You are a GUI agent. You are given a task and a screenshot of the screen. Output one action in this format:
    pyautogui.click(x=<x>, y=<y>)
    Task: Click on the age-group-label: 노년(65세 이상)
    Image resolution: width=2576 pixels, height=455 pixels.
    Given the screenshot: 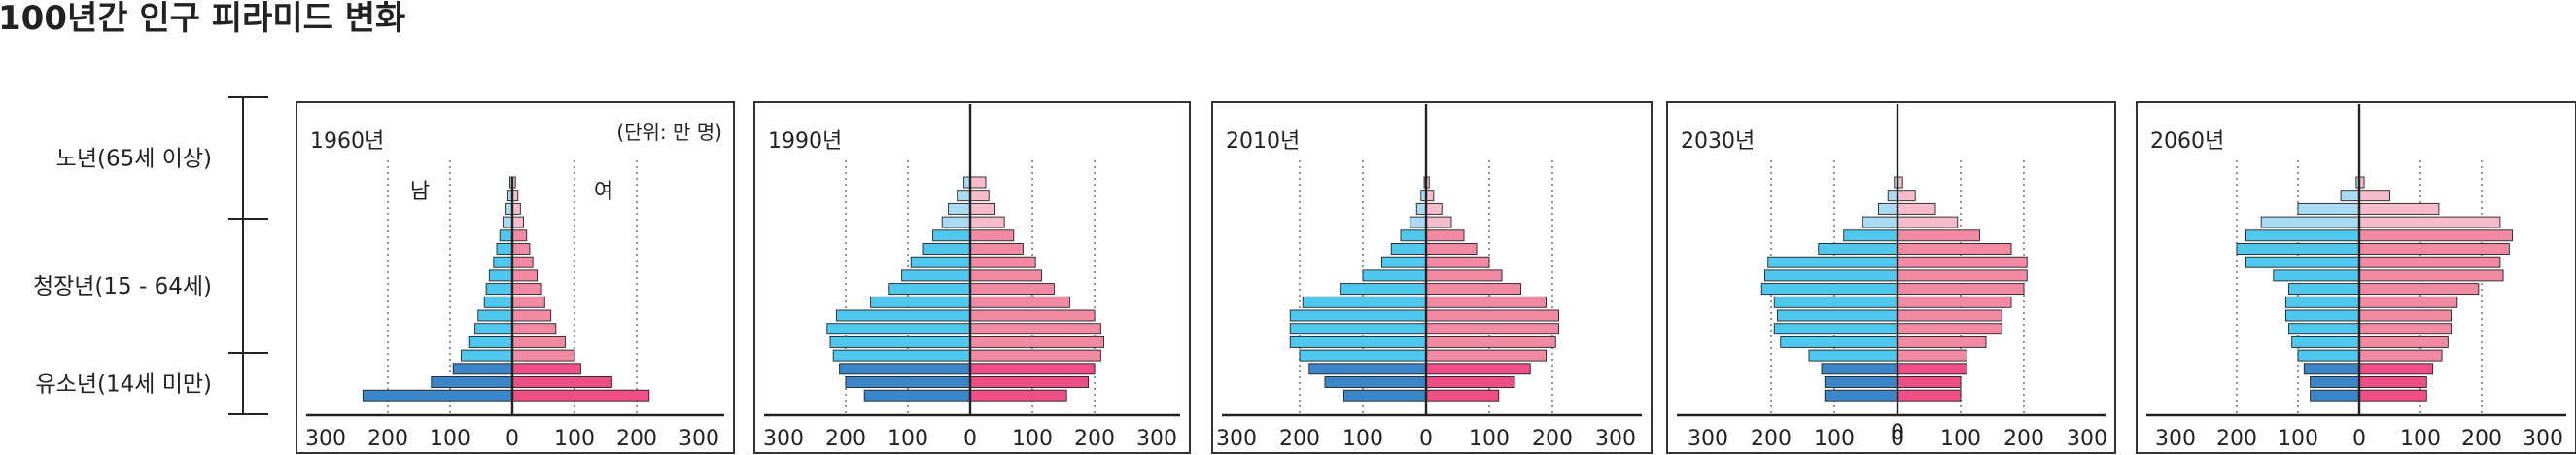 What is the action you would take?
    pyautogui.click(x=134, y=159)
    